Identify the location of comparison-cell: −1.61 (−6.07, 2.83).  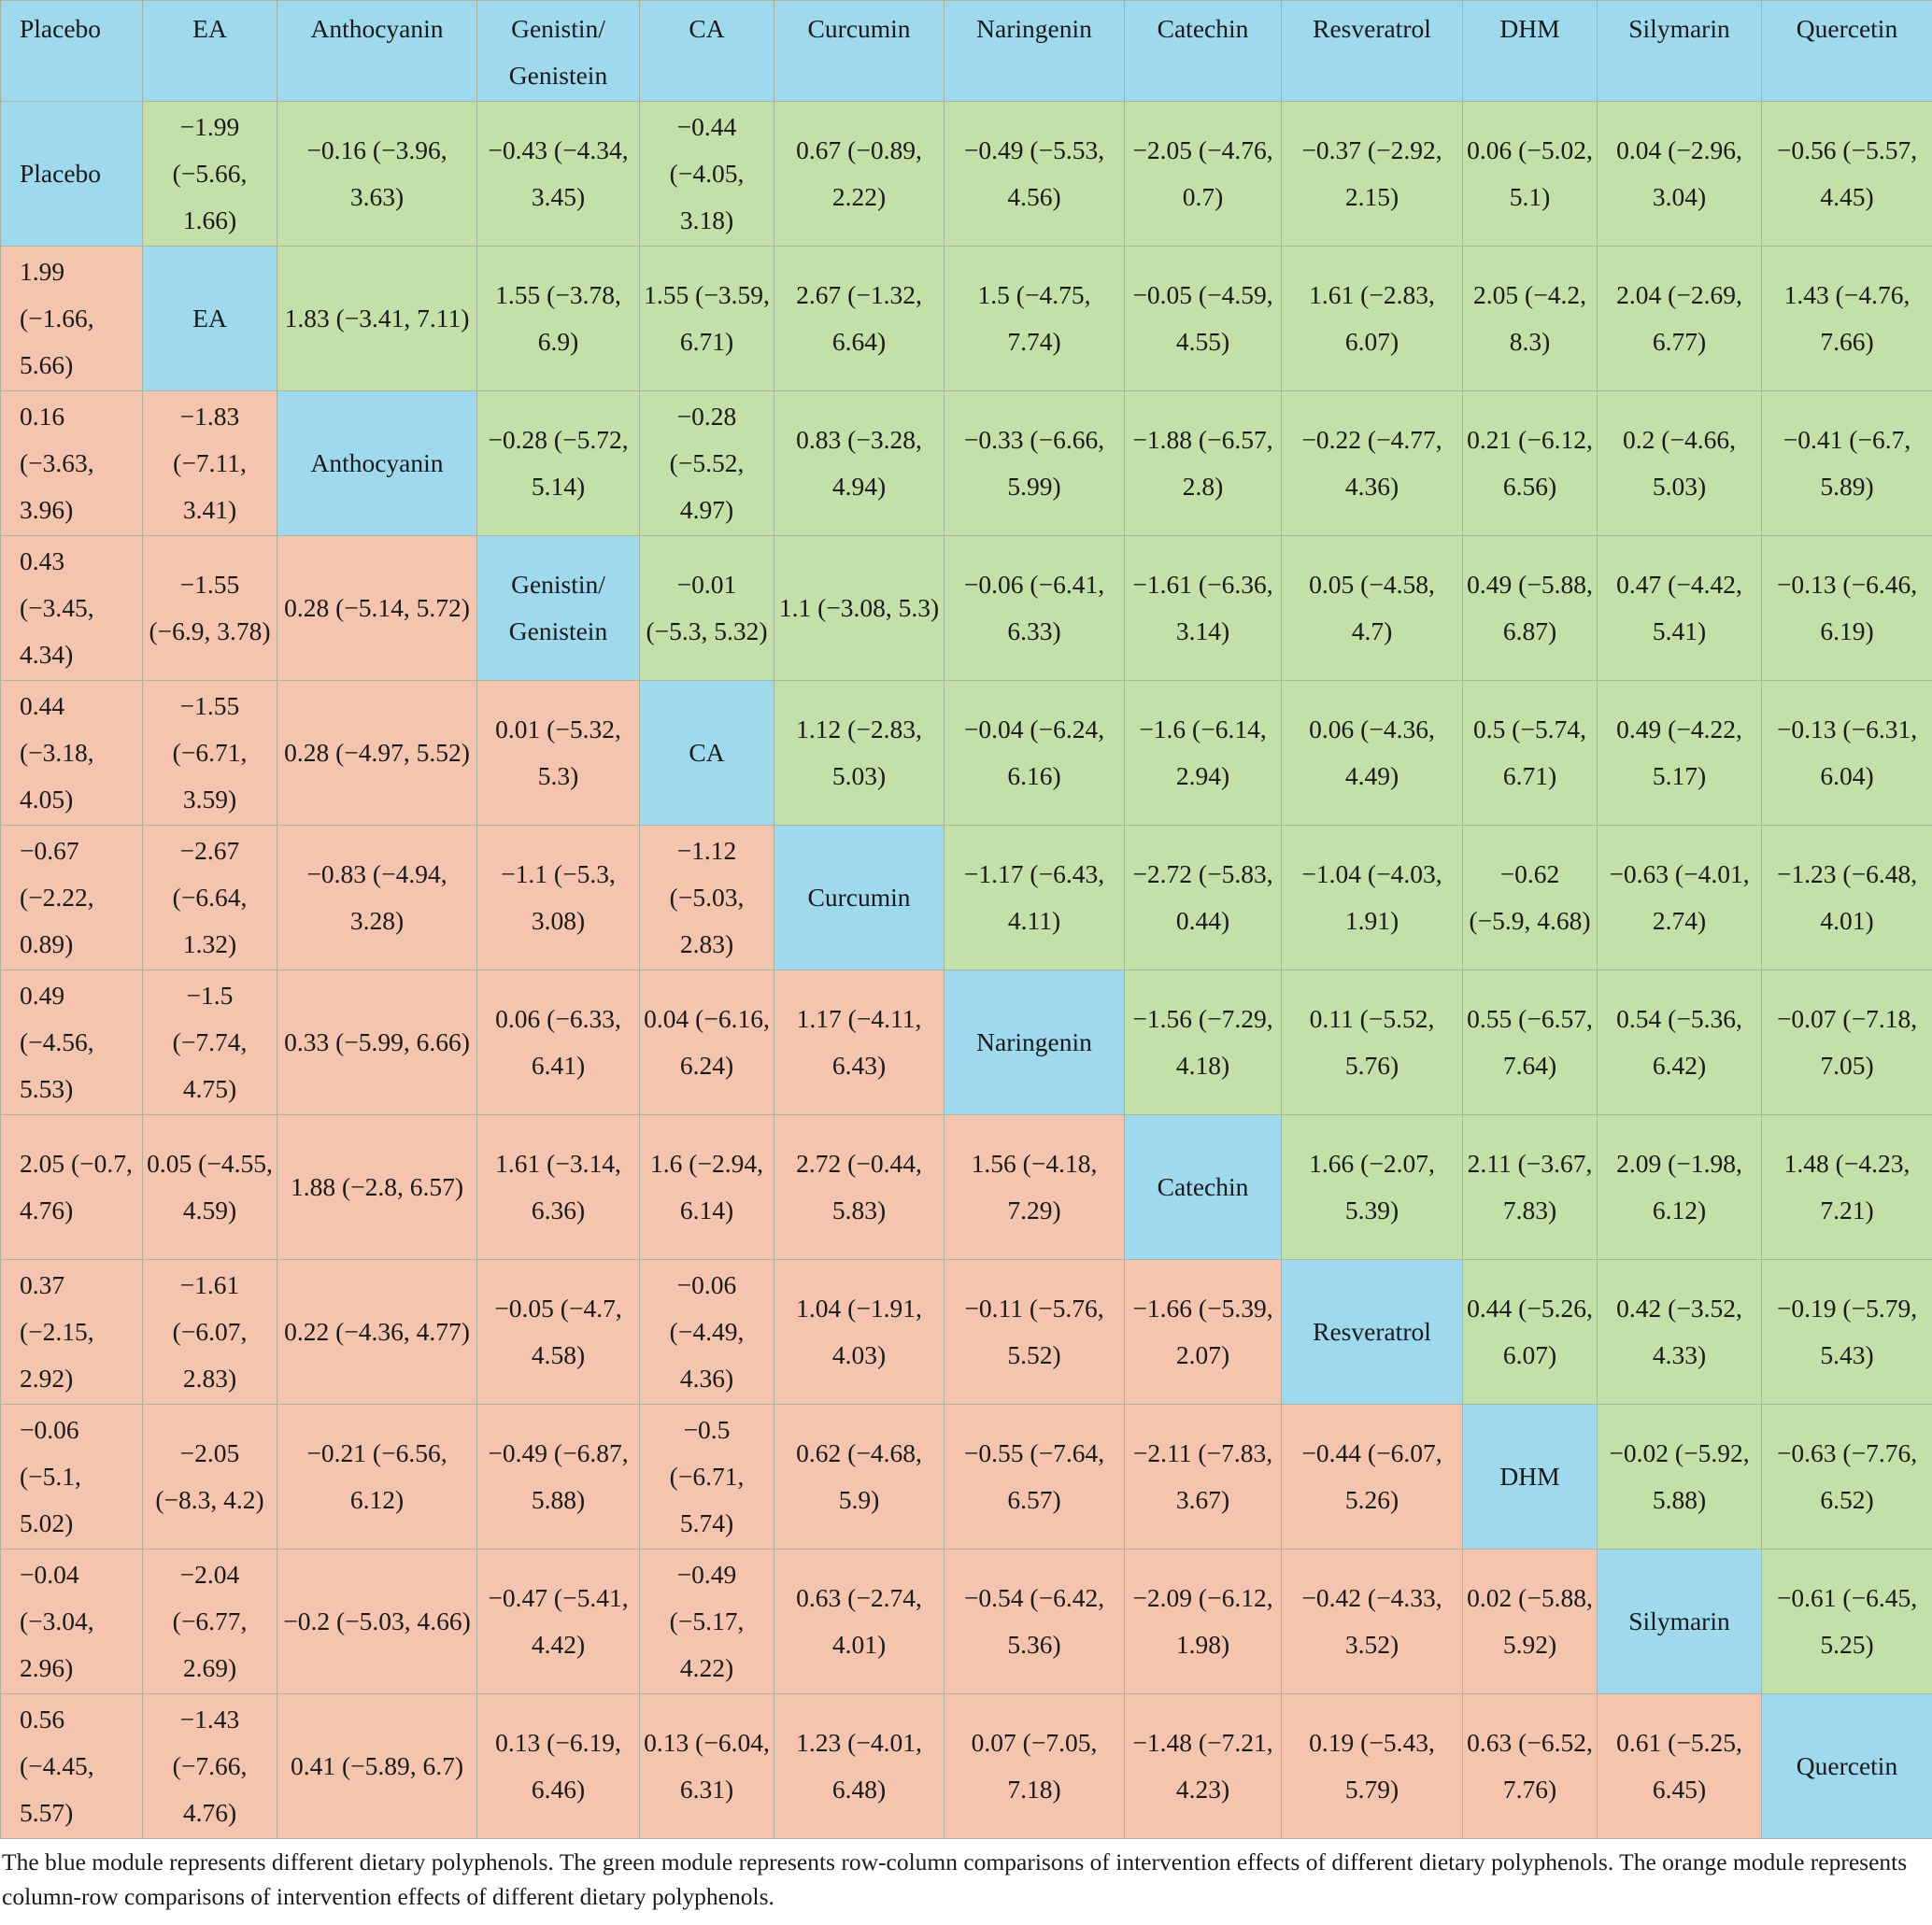
(209, 1332).